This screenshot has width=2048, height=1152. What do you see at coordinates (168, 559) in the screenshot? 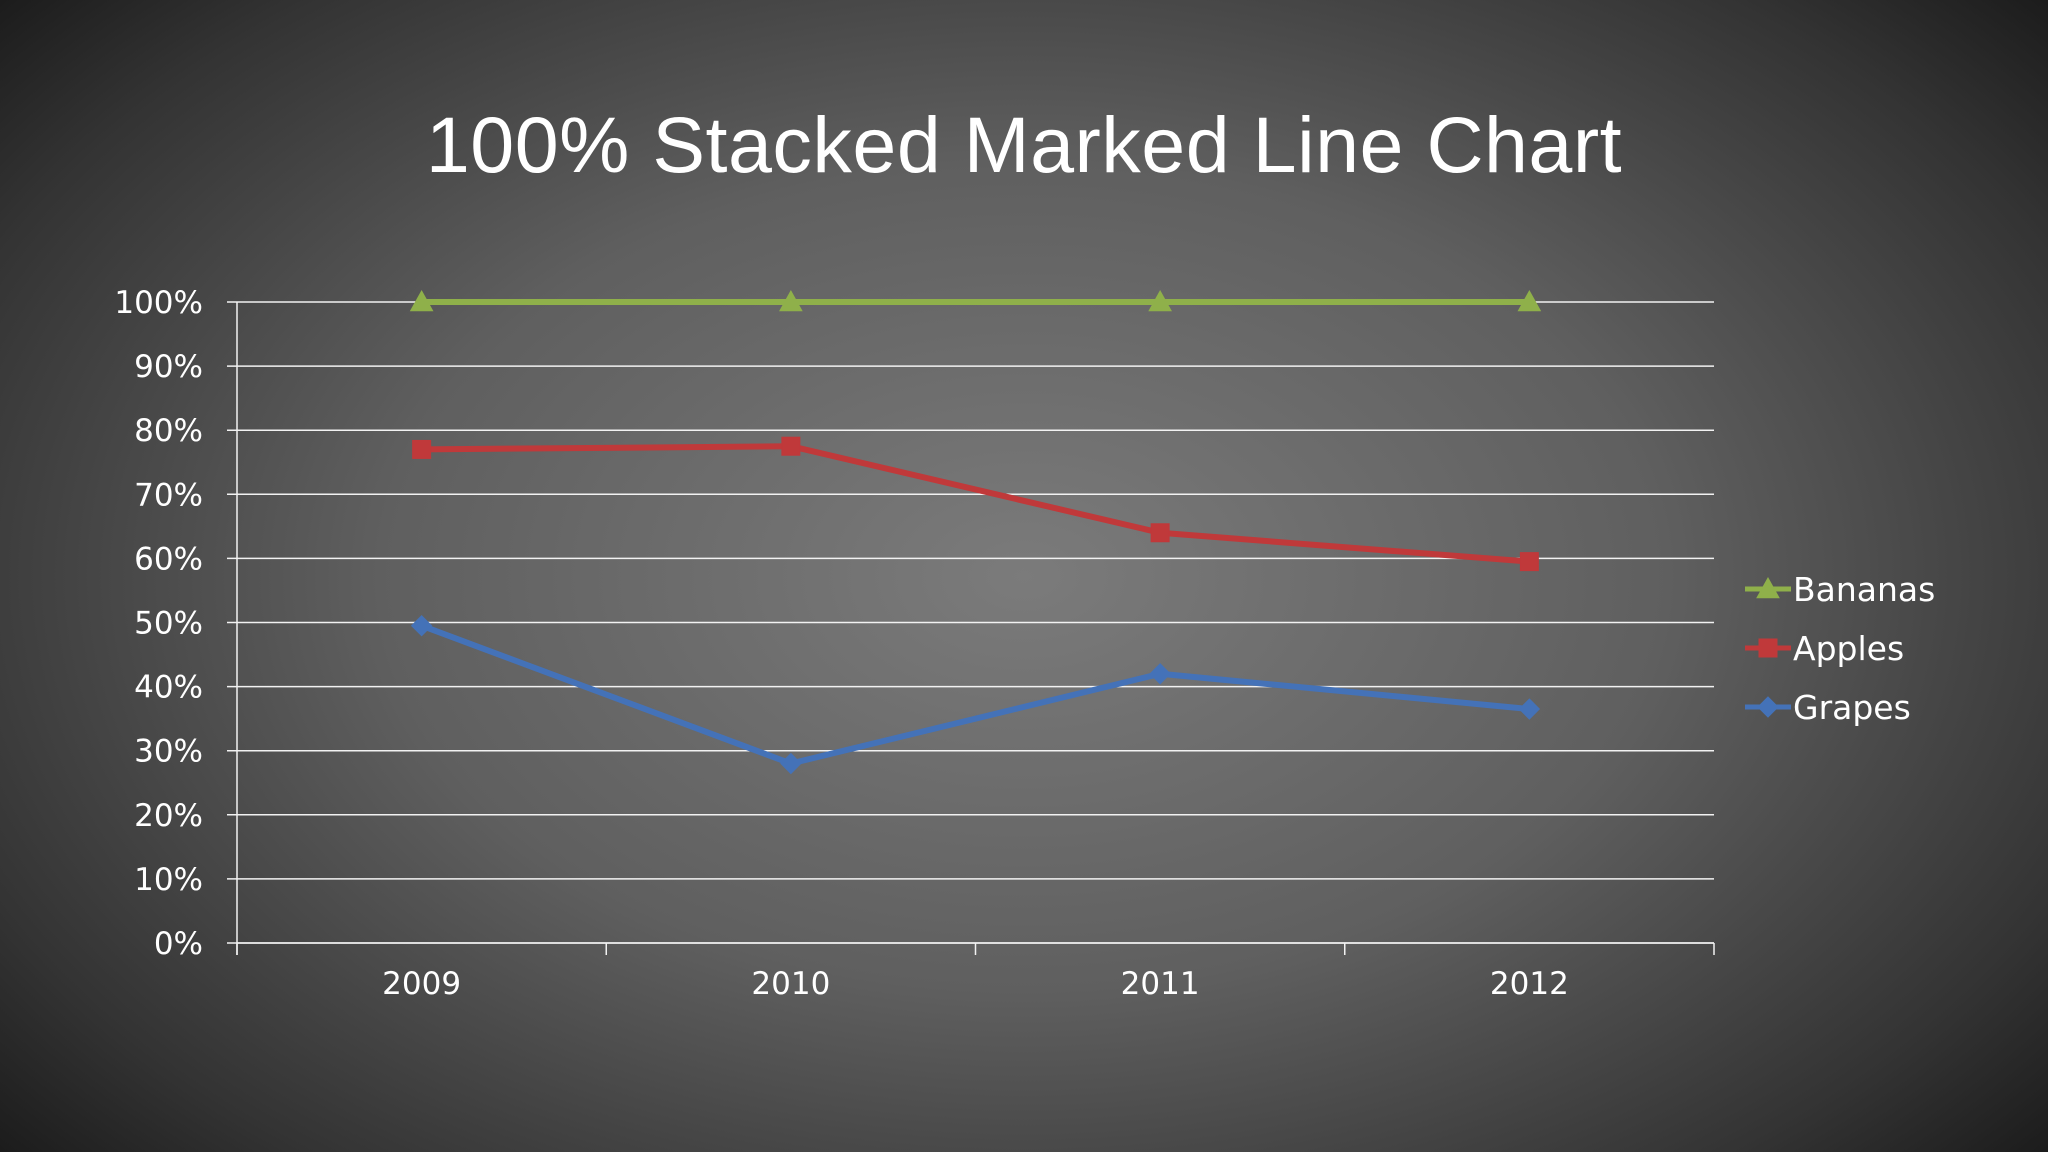
I see `y-tick-label: 60%` at bounding box center [168, 559].